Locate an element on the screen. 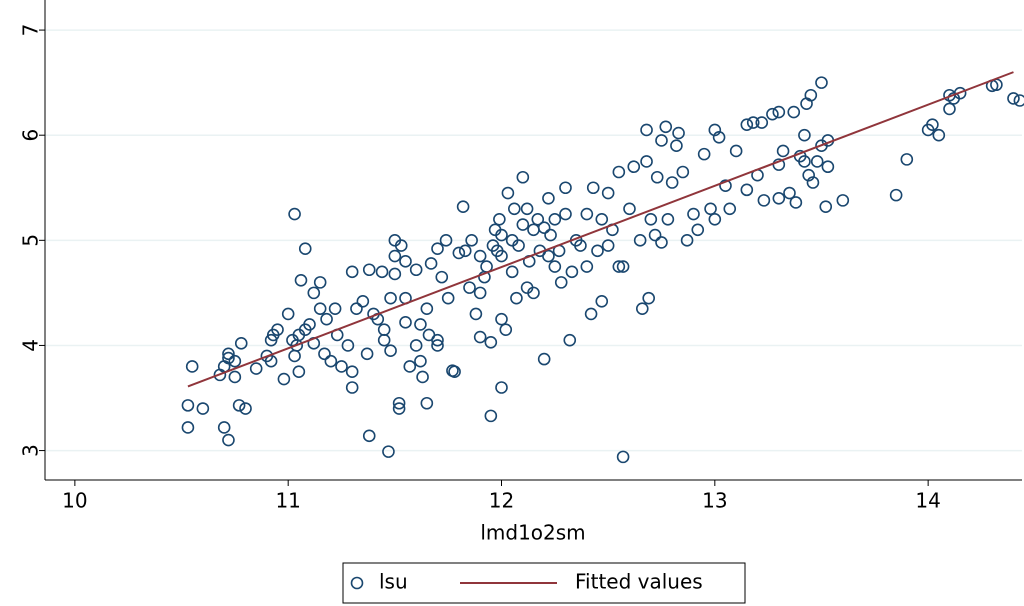 This screenshot has width=1024, height=606. y-tick-label: 6 is located at coordinates (31, 135).